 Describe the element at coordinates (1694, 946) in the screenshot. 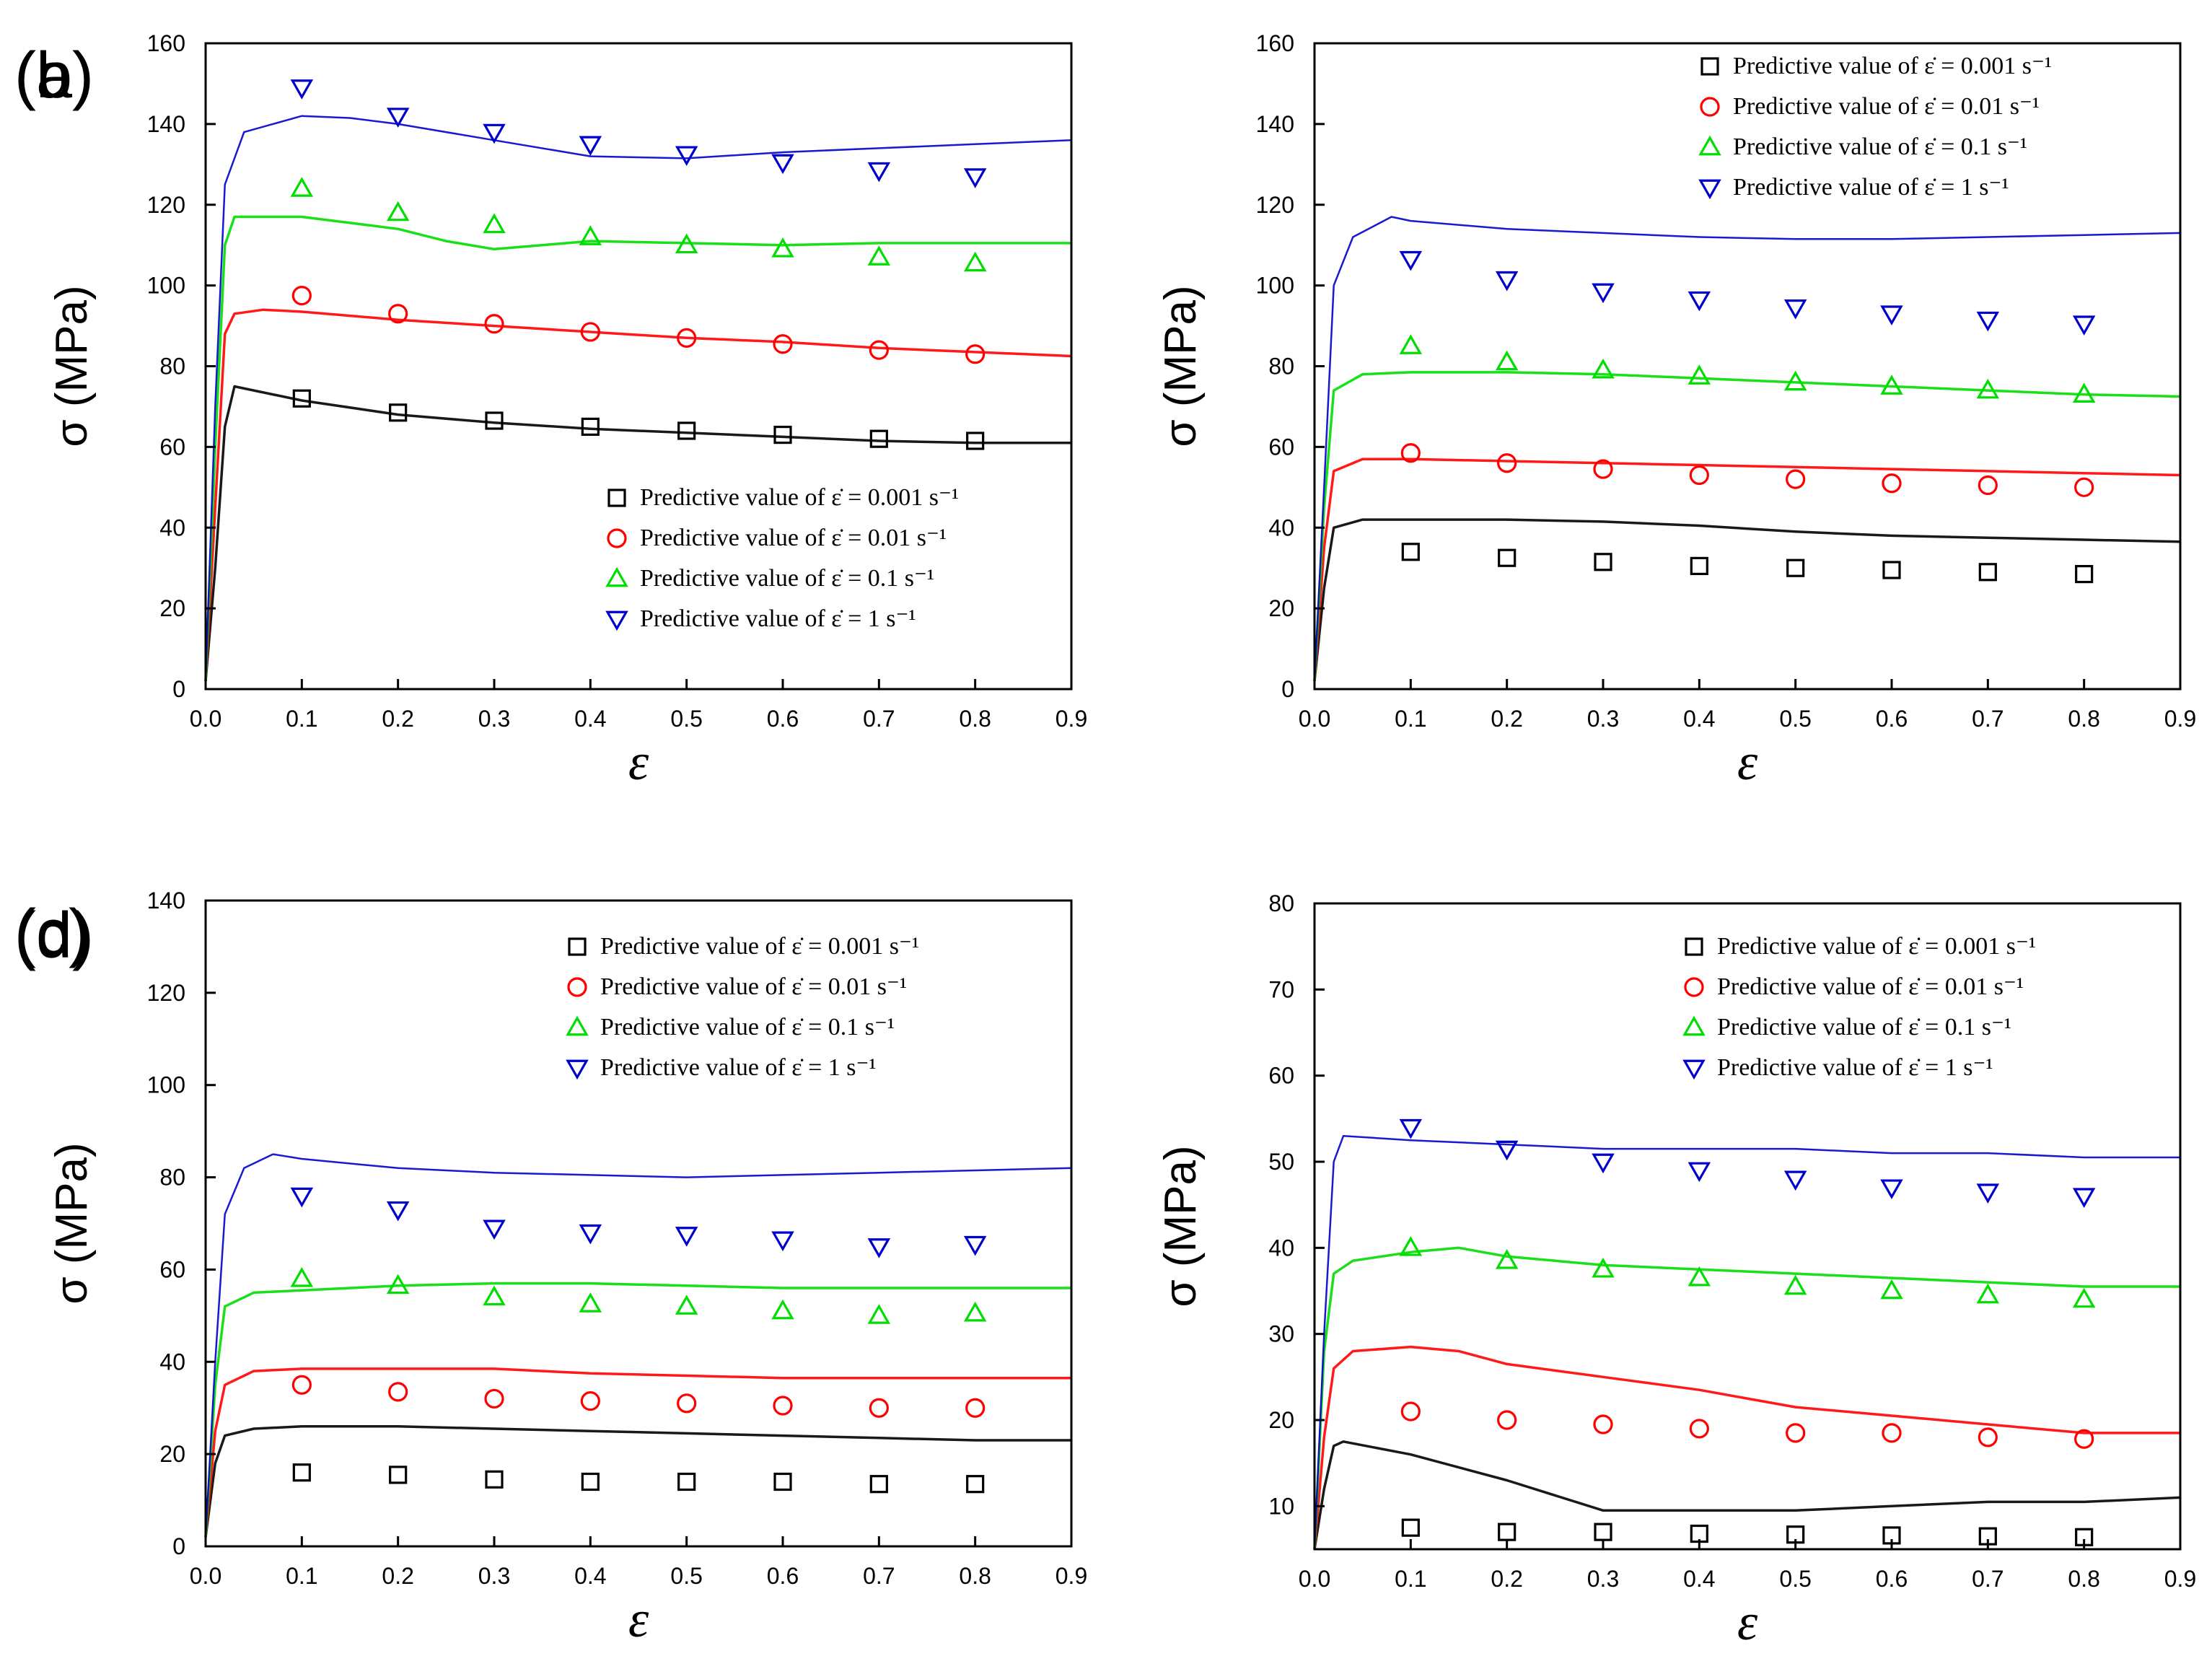

I see `legend-marker-0.001` at that location.